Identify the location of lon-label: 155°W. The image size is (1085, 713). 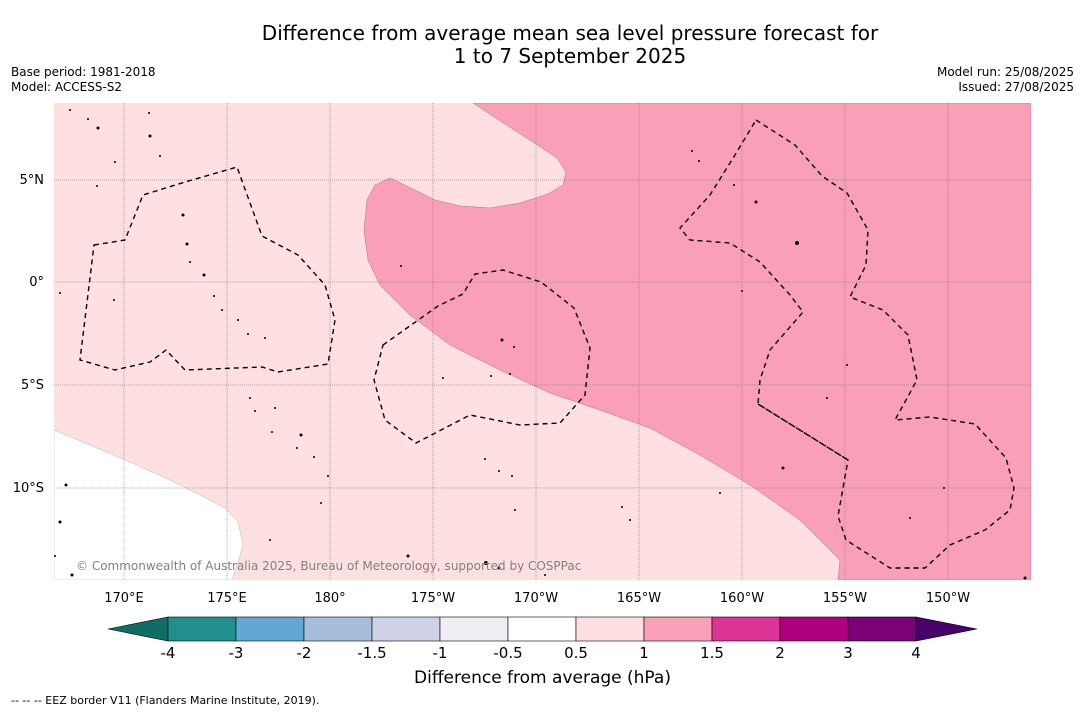
(845, 598).